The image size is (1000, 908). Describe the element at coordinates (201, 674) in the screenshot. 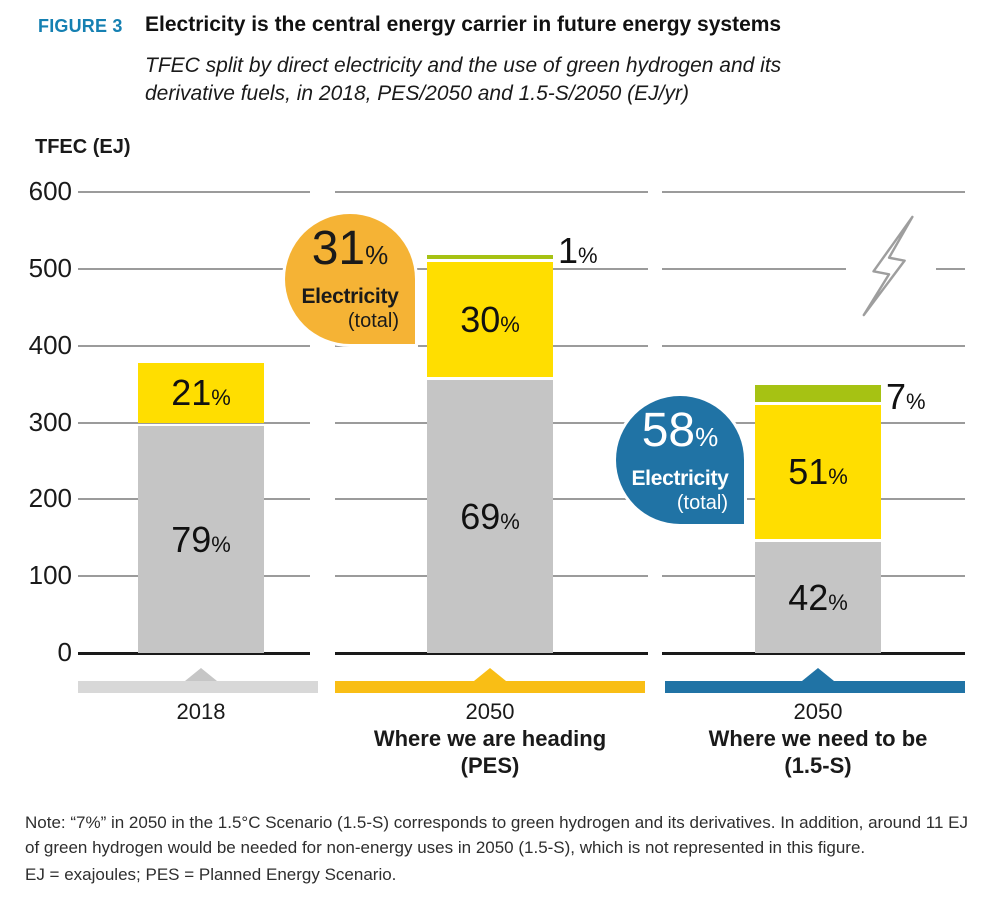

I see `band-pointer-2018` at that location.